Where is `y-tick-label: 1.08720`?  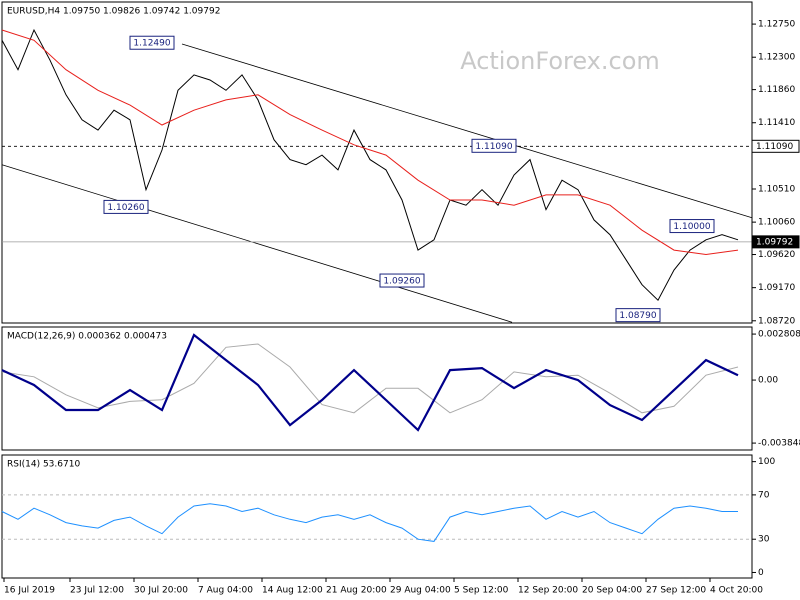 y-tick-label: 1.08720 is located at coordinates (776, 321).